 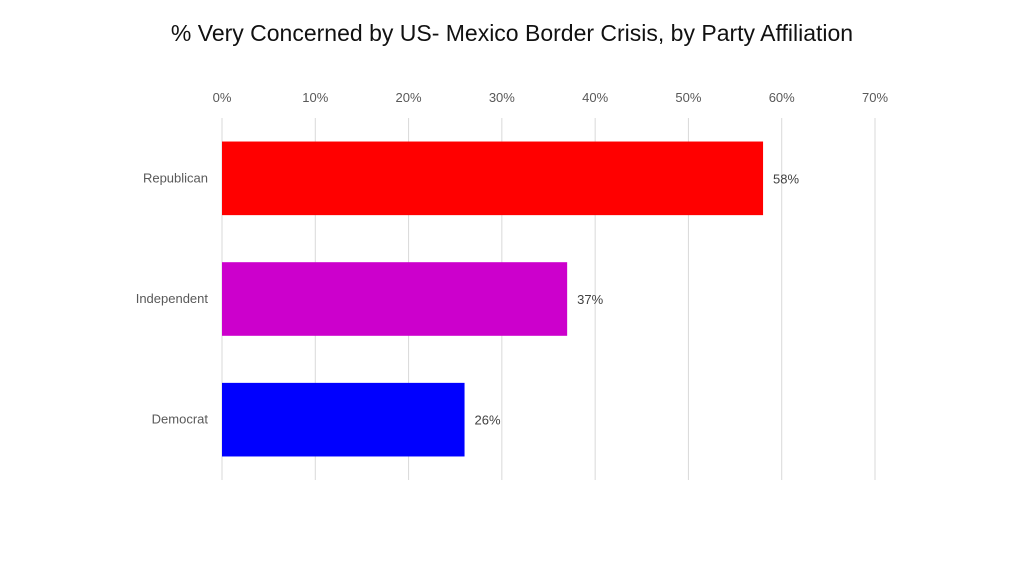 What do you see at coordinates (782, 97) in the screenshot?
I see `x-tick-label: 60%` at bounding box center [782, 97].